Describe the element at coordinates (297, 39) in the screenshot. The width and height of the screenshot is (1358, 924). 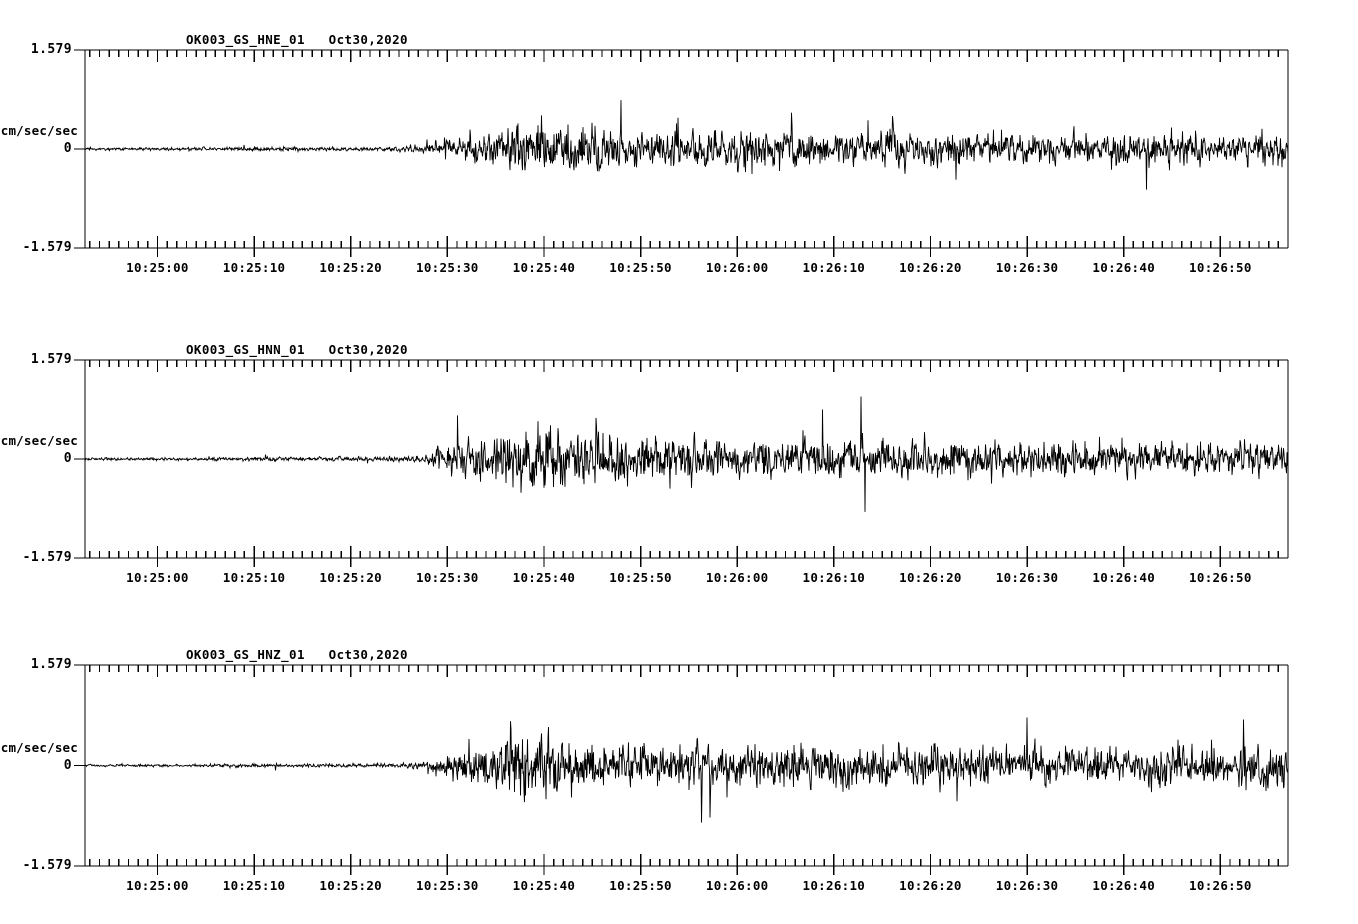
I see `panel-title: OK003_GS_HNE_01 Oct30,2020` at that location.